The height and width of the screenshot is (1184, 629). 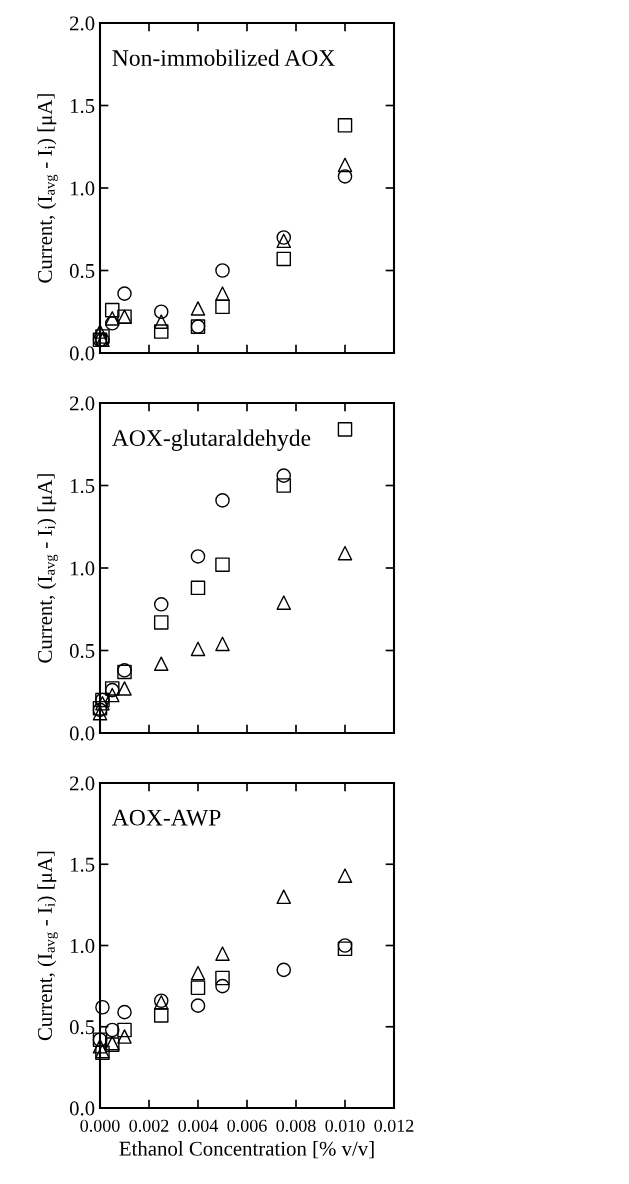 I want to click on x-axis-title: Ethanol Concentration [% v/v], so click(x=246, y=1150).